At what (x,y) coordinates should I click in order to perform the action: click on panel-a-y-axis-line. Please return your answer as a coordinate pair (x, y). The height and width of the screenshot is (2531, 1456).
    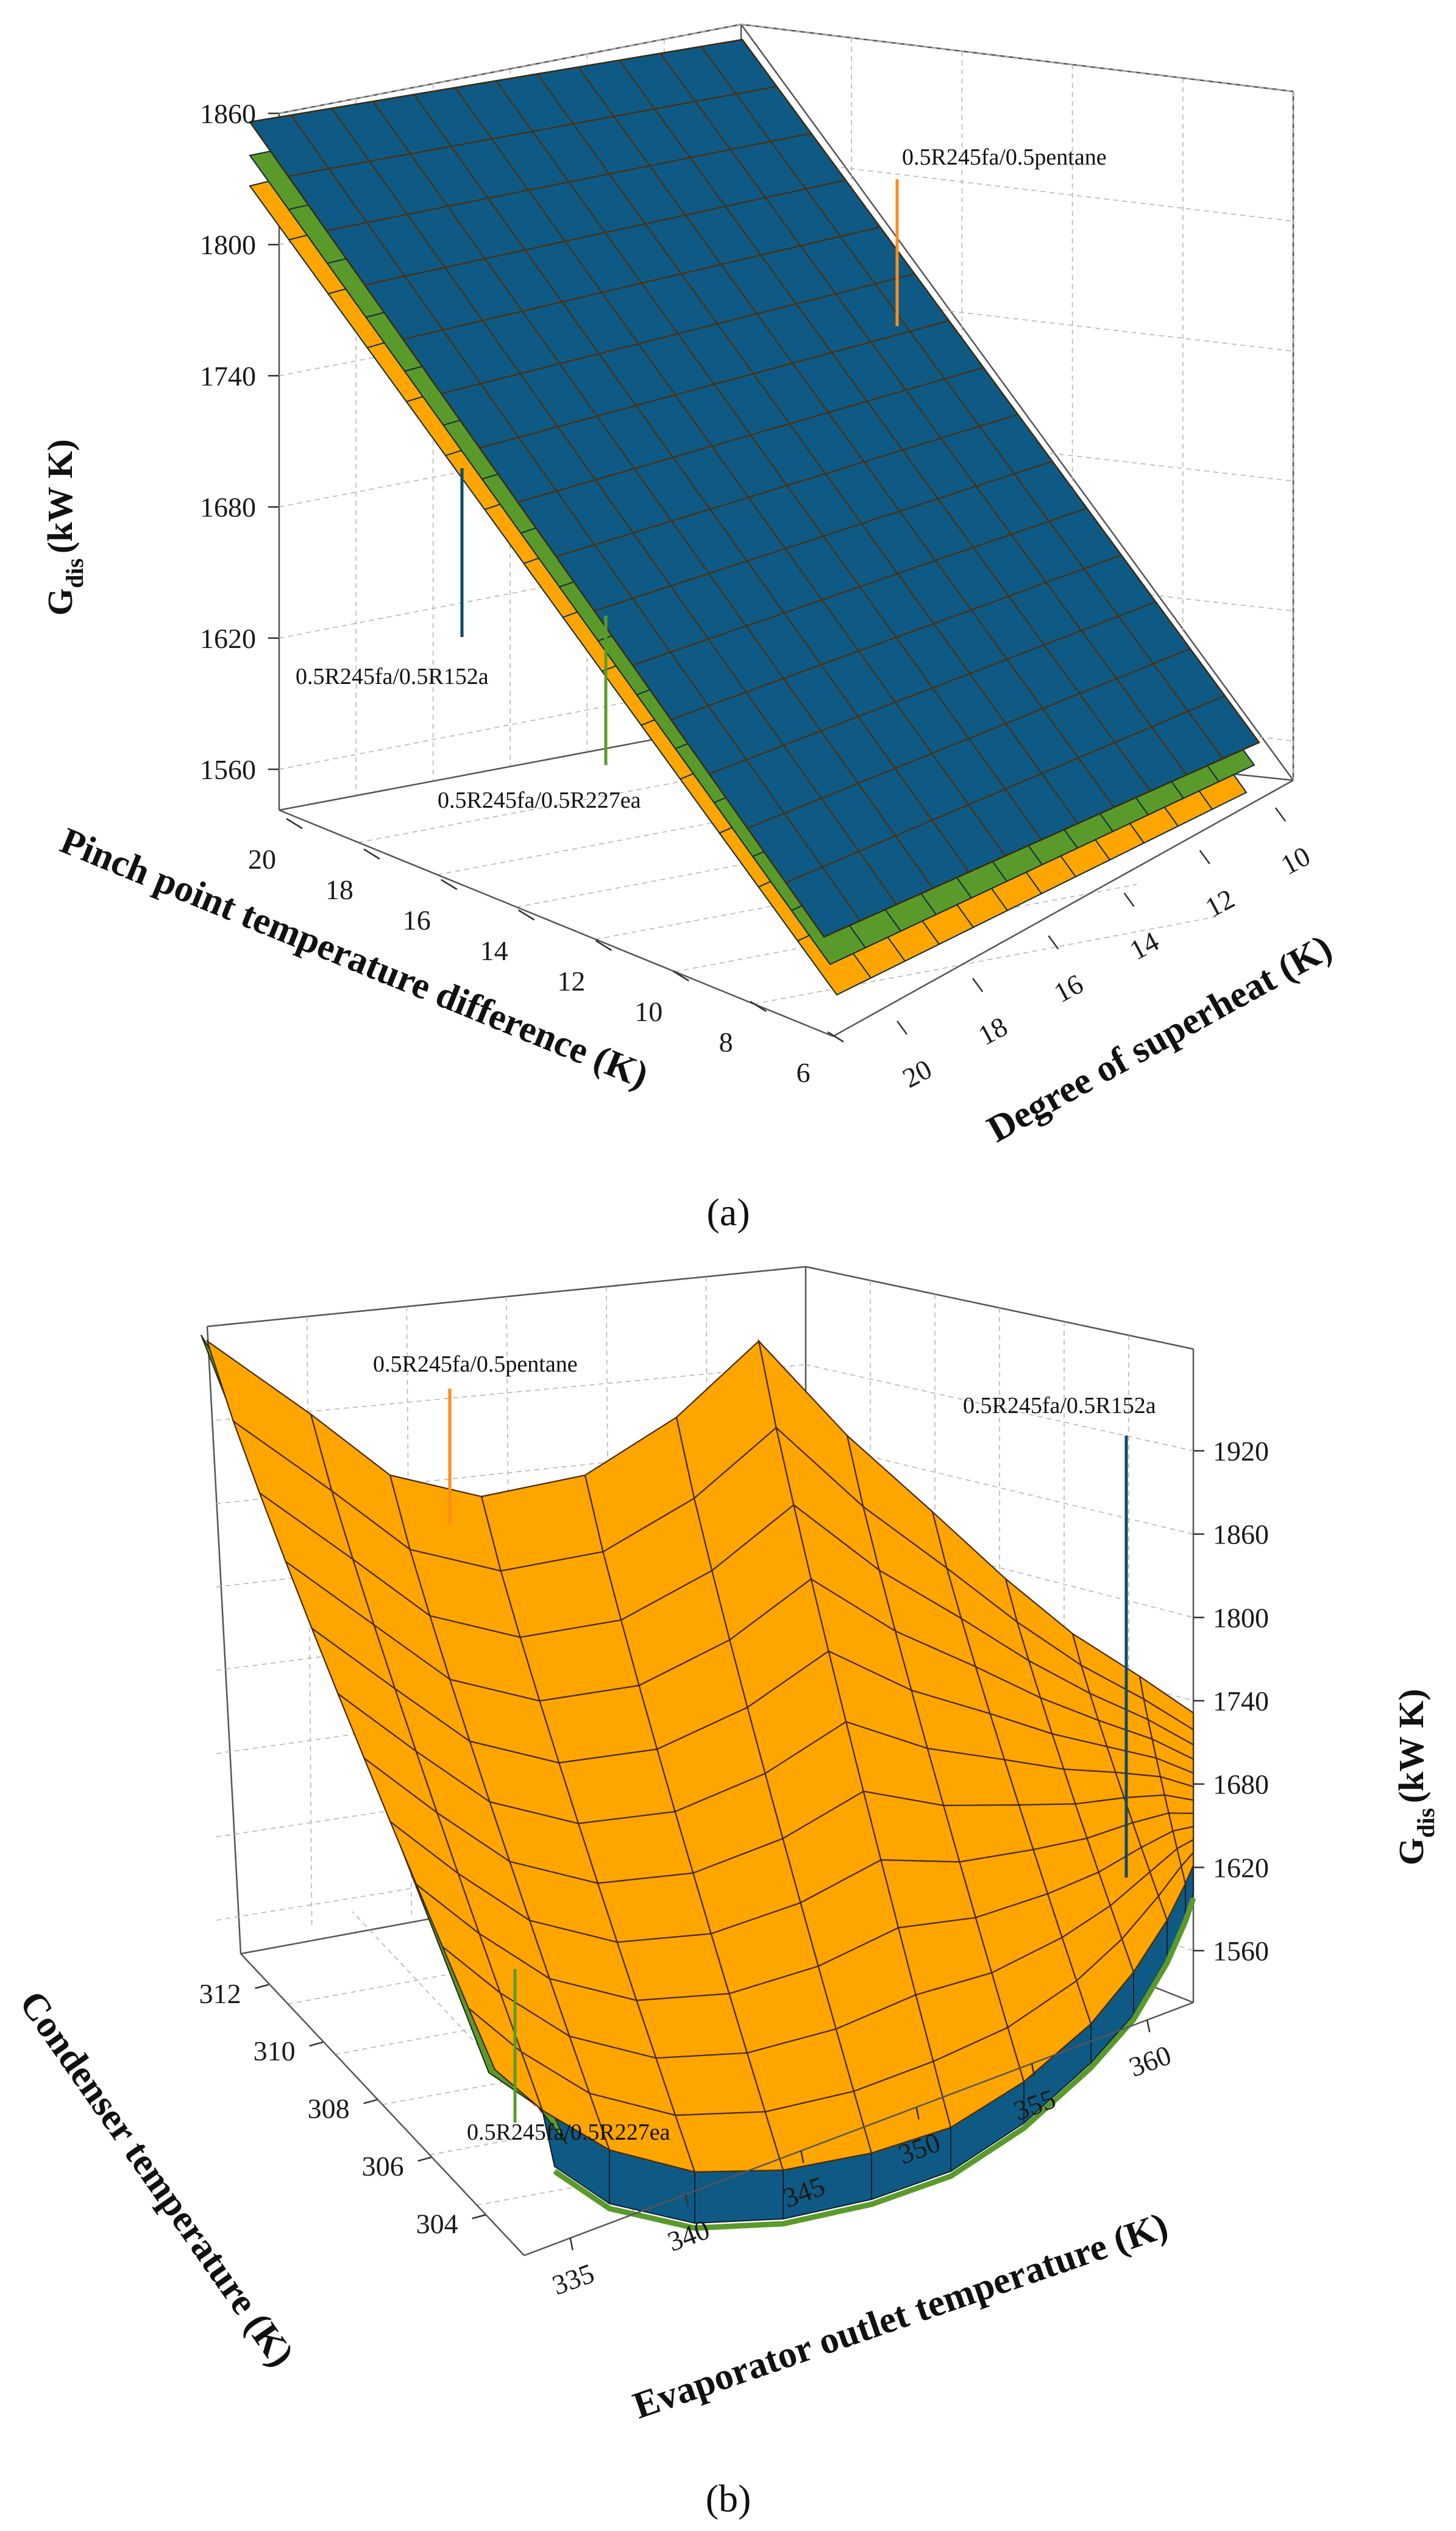
    Looking at the image, I should click on (1063, 908).